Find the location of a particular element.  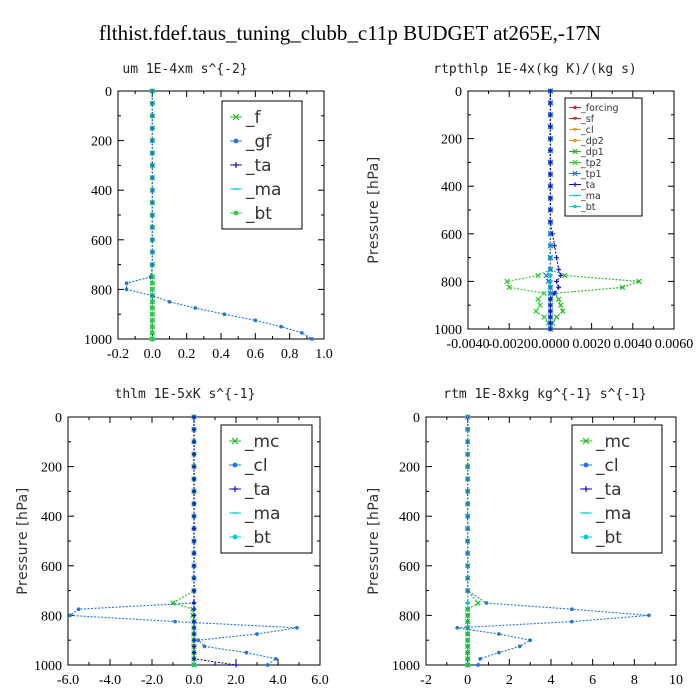

y-axis-label: Pressure [hPa] is located at coordinates (23, 540).